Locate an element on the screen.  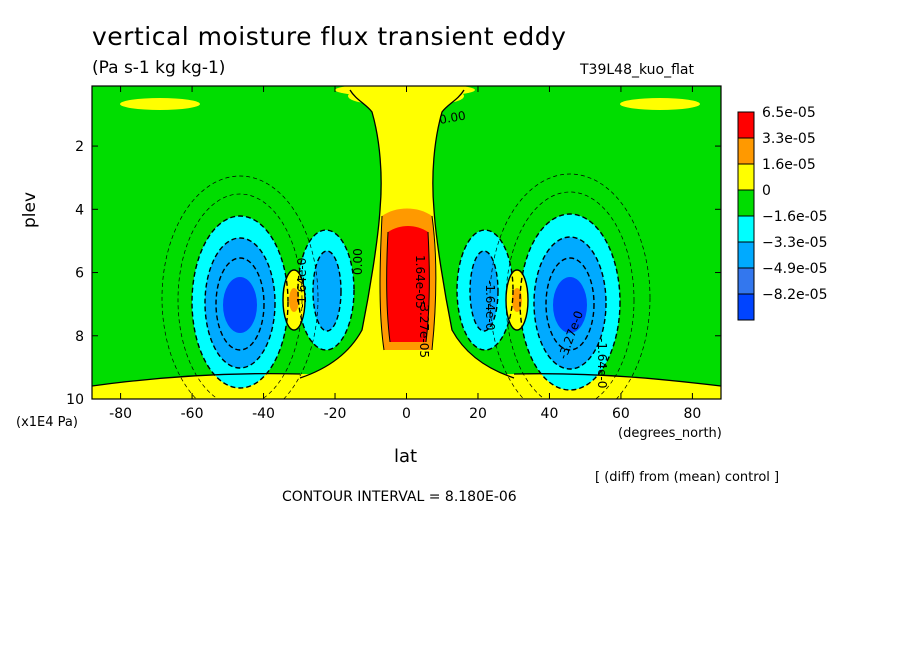
x-tick-label: 0 is located at coordinates (406, 414).